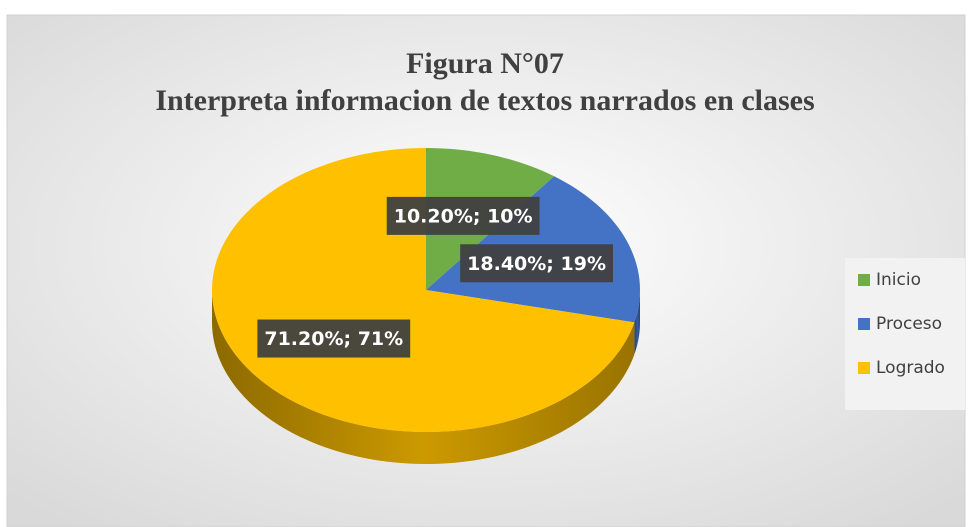  Describe the element at coordinates (909, 324) in the screenshot. I see `legend-label: Proceso` at that location.